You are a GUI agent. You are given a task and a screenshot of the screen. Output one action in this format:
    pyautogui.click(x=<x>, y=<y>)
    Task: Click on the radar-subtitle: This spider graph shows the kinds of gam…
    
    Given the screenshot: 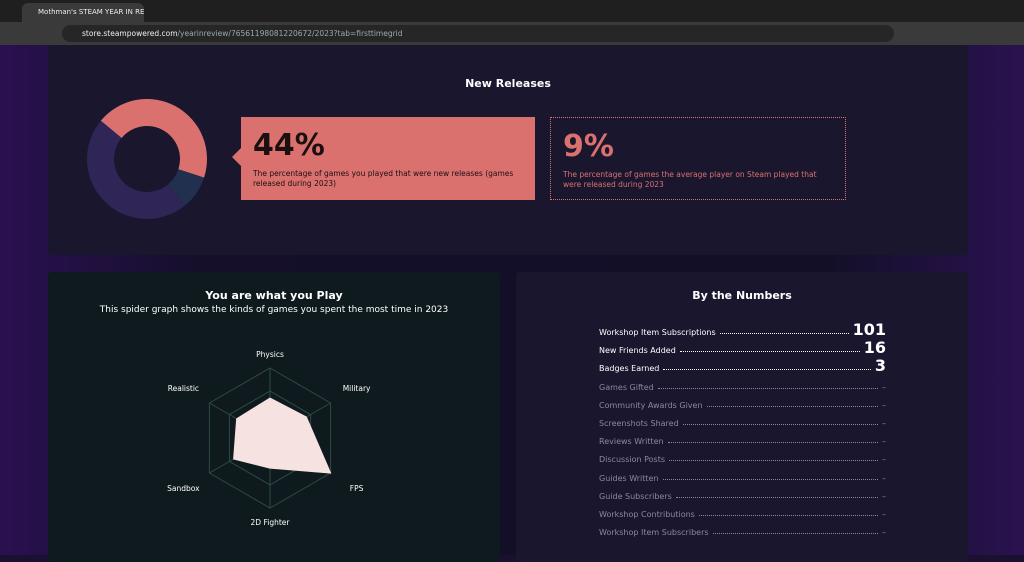 What is the action you would take?
    pyautogui.click(x=274, y=310)
    